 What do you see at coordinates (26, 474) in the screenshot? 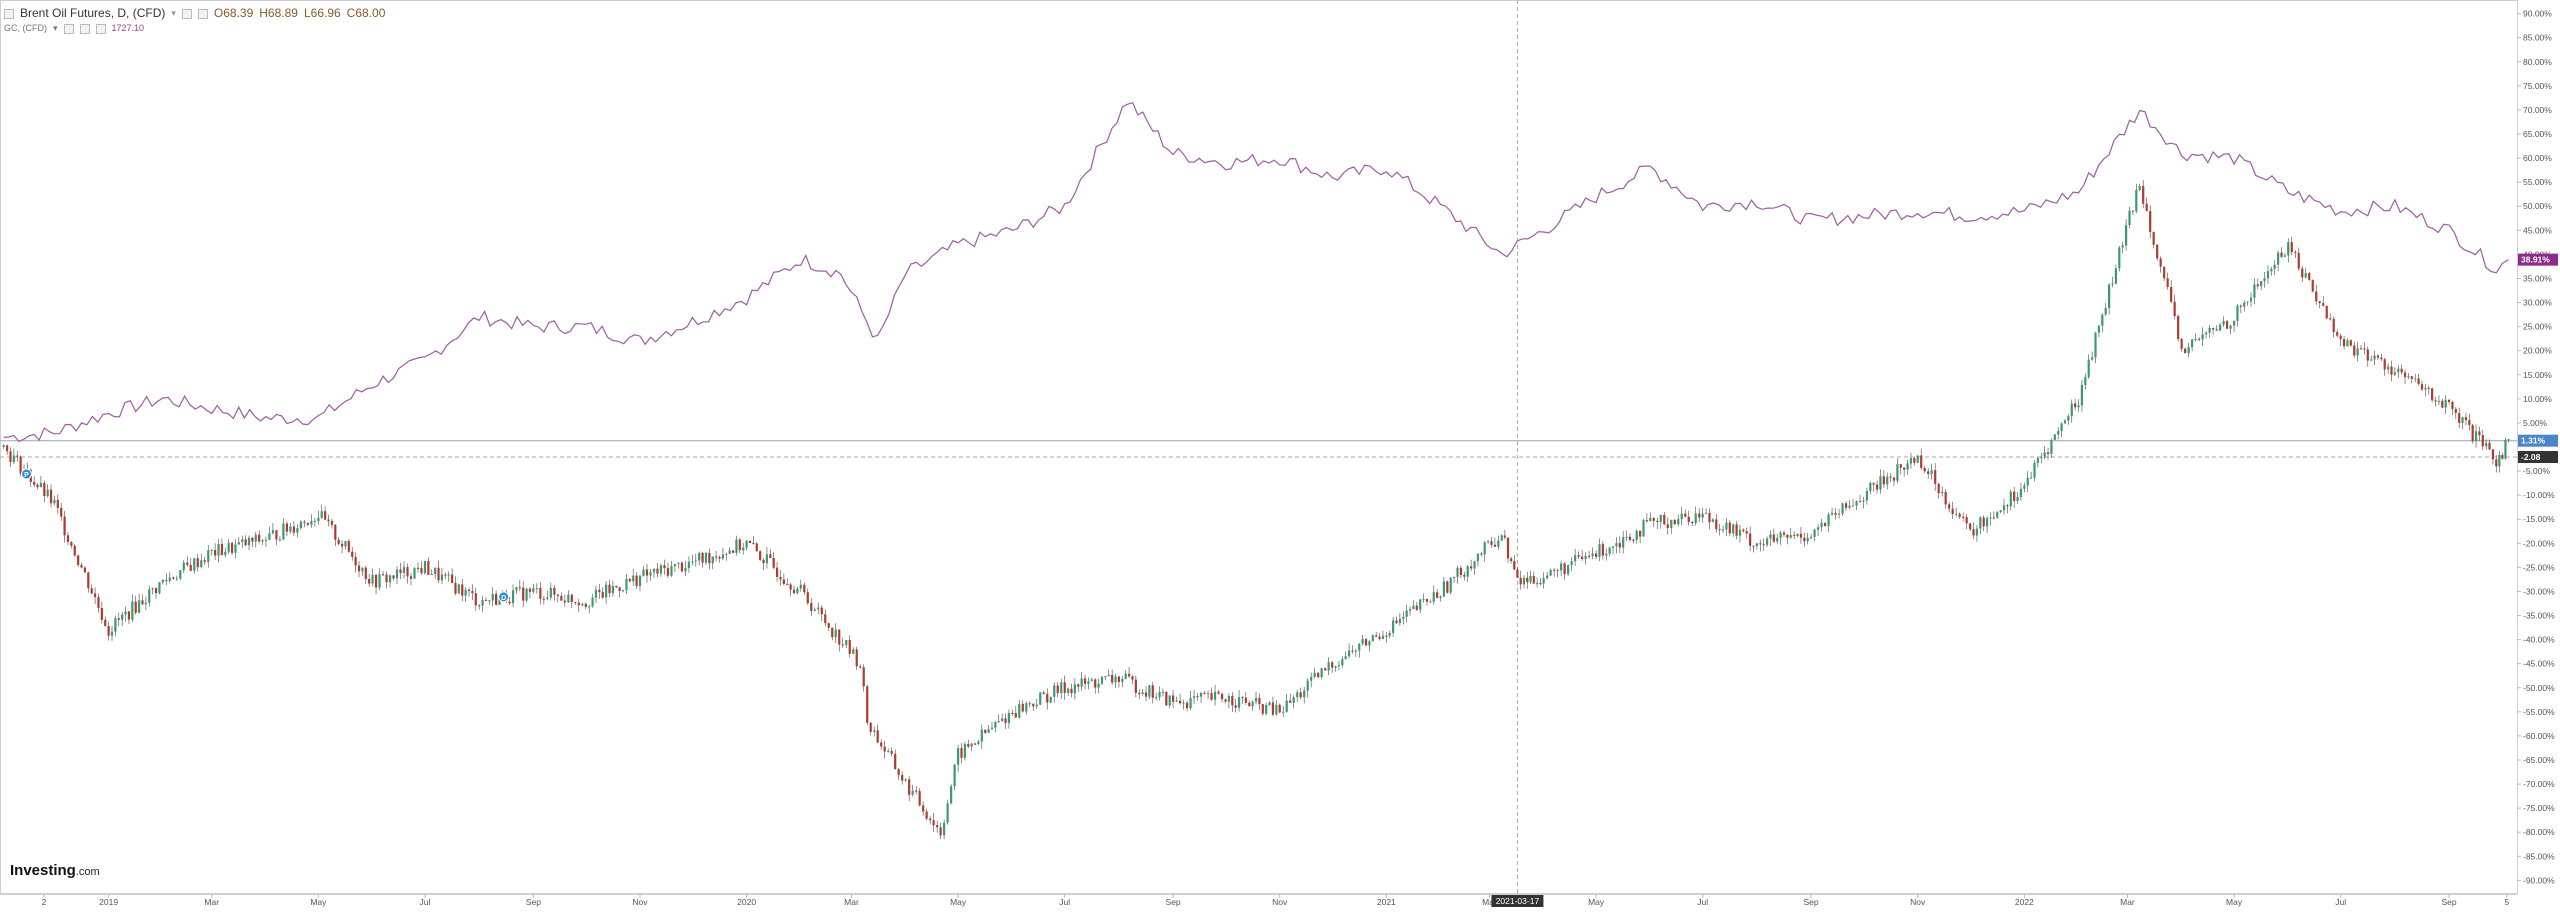
I see `event-marker: P` at bounding box center [26, 474].